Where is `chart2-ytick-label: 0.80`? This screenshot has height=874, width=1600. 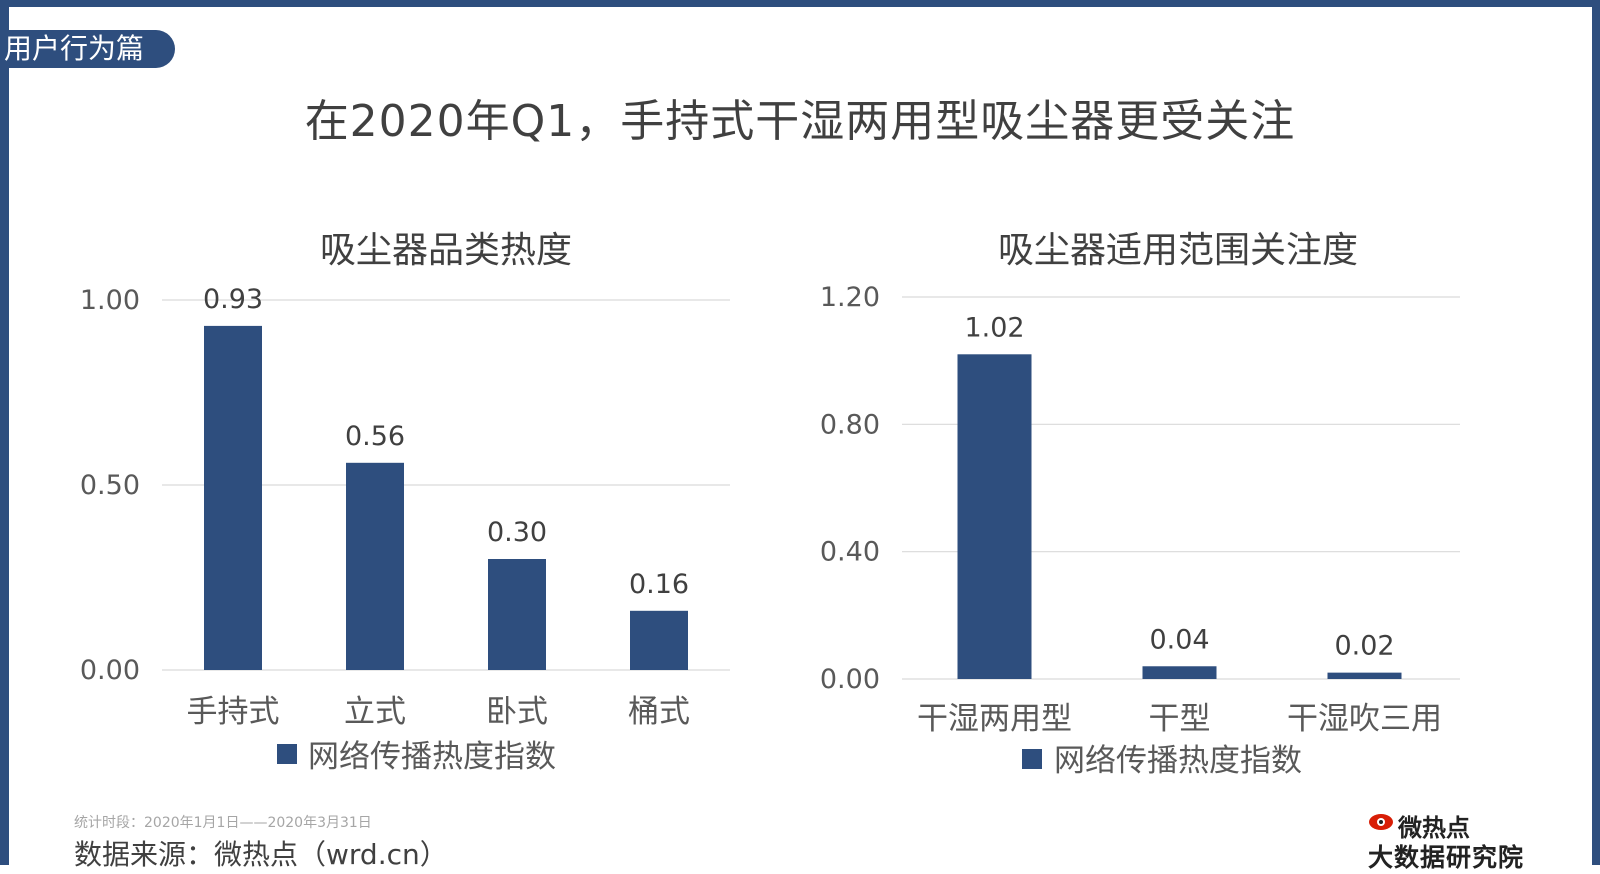
chart2-ytick-label: 0.80 is located at coordinates (850, 424).